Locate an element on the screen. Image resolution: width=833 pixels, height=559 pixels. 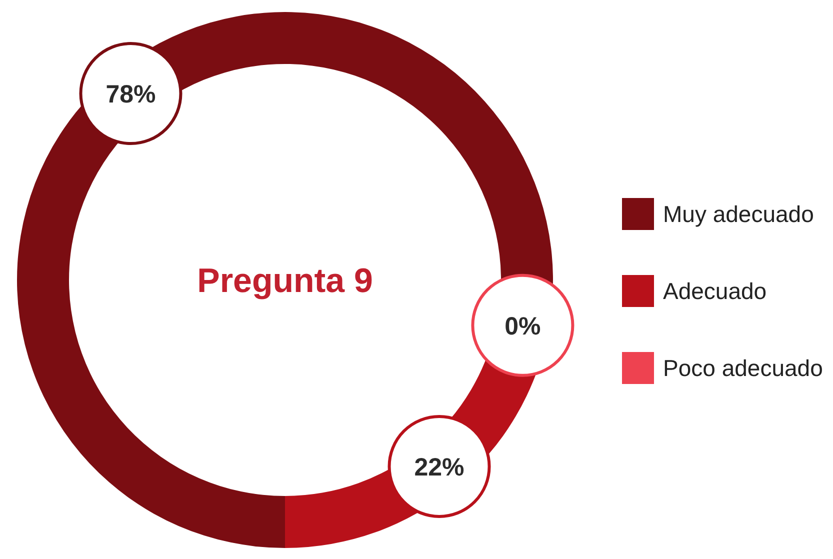
data-label: 78% is located at coordinates (131, 94).